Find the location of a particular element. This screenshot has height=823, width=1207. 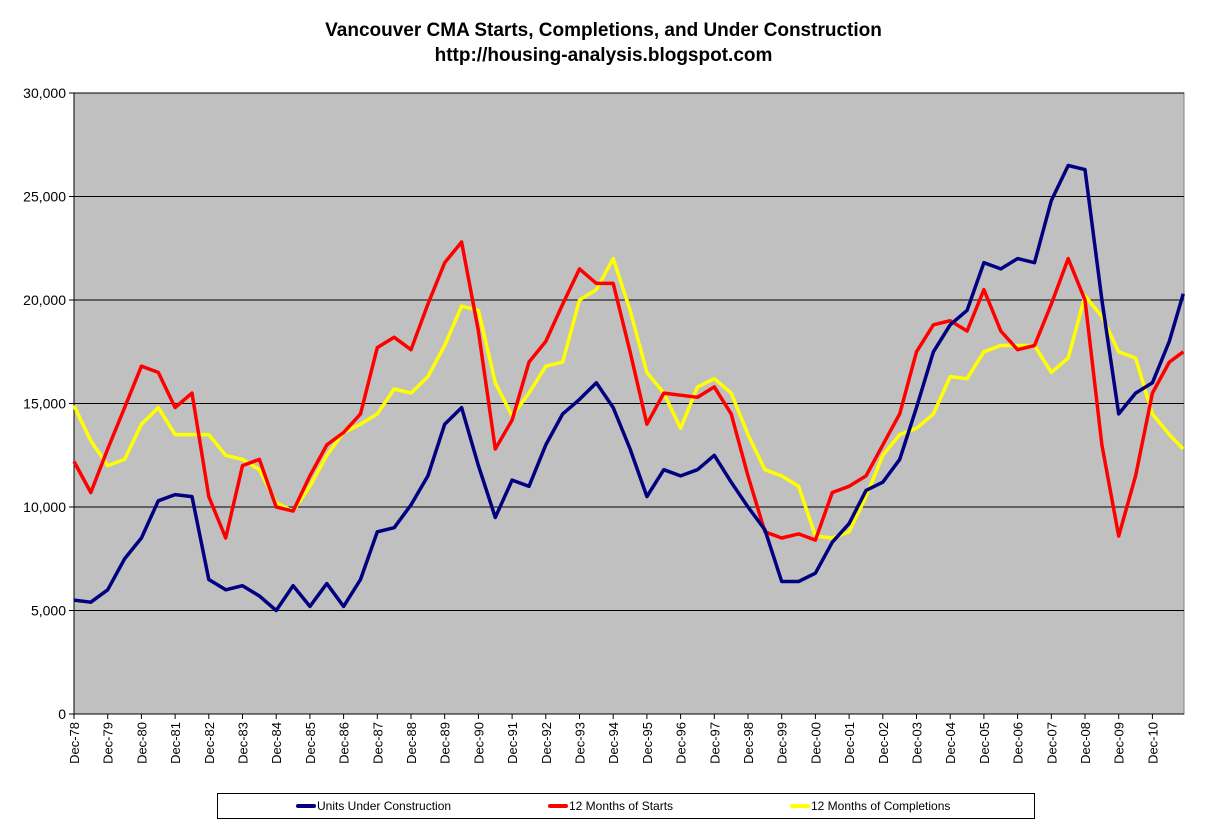

x-tick-label: Dec-04 is located at coordinates (950, 743).